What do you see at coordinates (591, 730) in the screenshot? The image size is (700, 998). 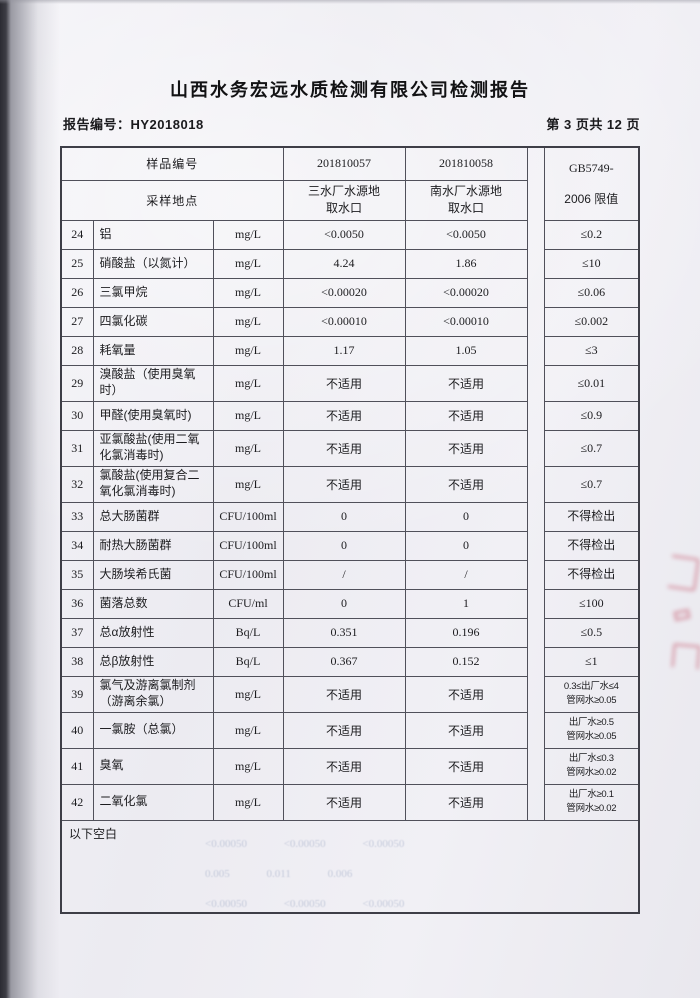 I see `limit-value: 出厂水≥0.5 管网水≥0.05` at bounding box center [591, 730].